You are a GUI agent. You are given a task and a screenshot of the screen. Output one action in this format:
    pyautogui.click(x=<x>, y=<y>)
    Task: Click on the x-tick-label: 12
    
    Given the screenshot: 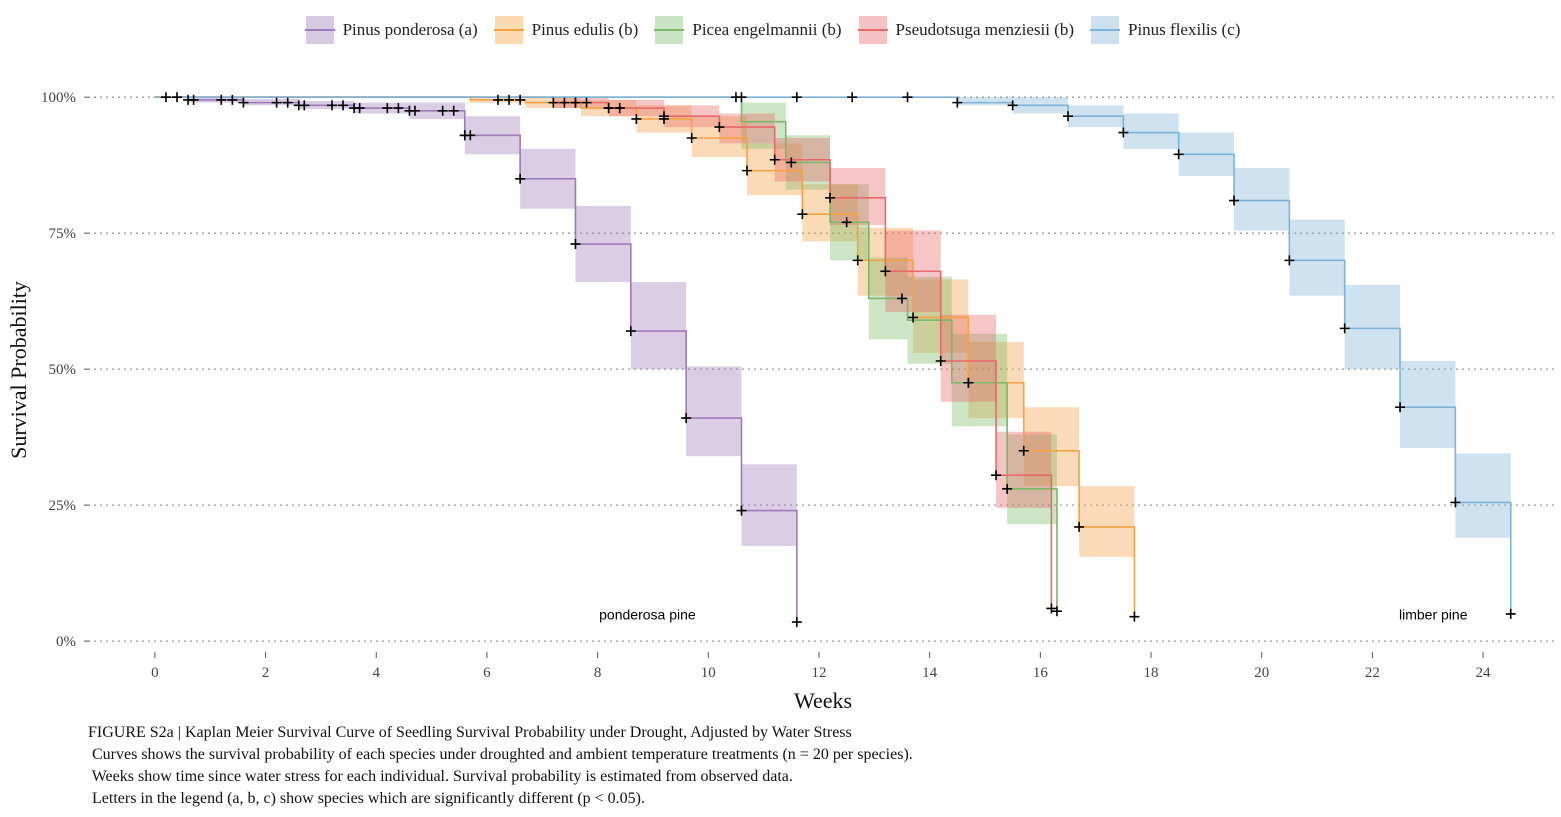 What is the action you would take?
    pyautogui.click(x=818, y=673)
    